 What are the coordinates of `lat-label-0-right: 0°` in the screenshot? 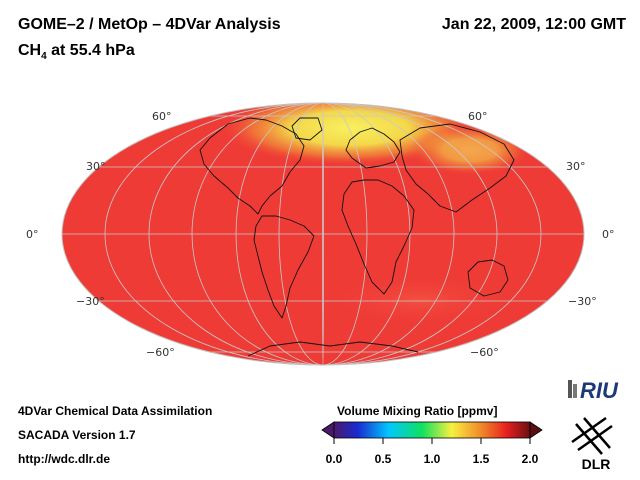 It's located at (608, 234).